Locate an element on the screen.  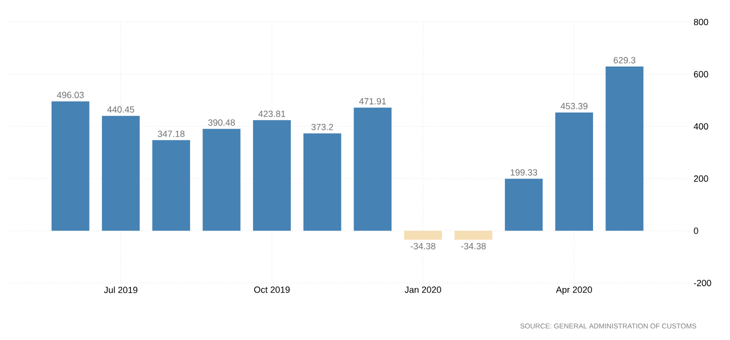
x-tick-label: Jan 2020 is located at coordinates (423, 289).